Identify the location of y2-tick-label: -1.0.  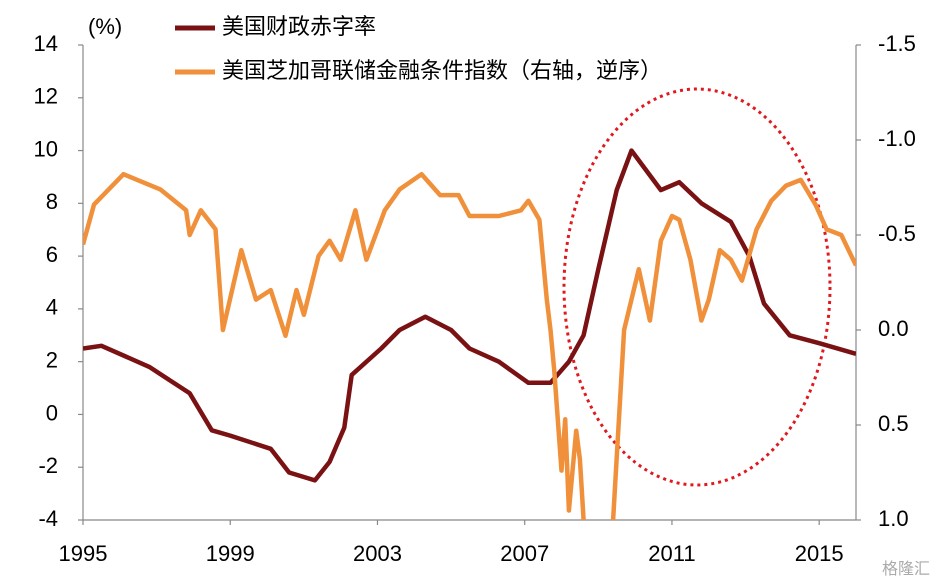
(897, 138).